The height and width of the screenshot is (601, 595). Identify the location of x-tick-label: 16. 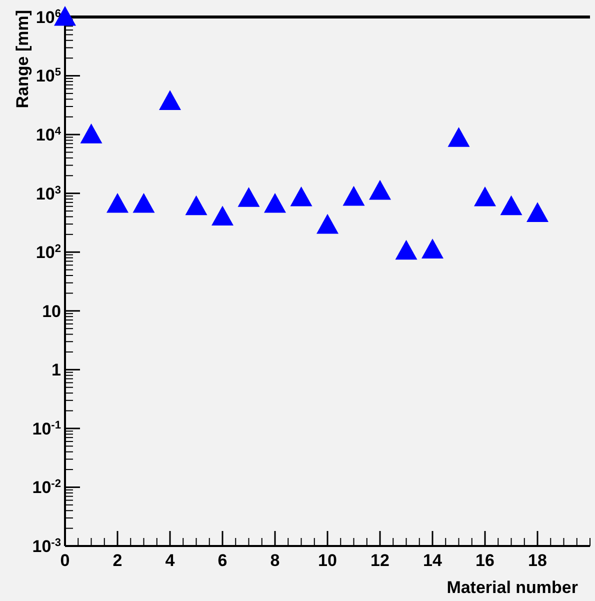
(485, 560).